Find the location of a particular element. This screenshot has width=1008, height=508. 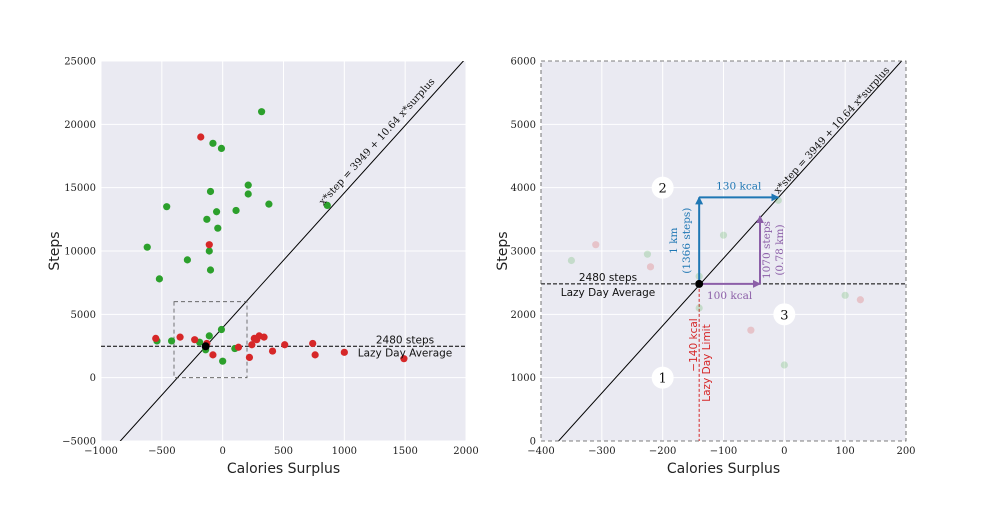

y-tick-label: 1000 is located at coordinates (523, 378).